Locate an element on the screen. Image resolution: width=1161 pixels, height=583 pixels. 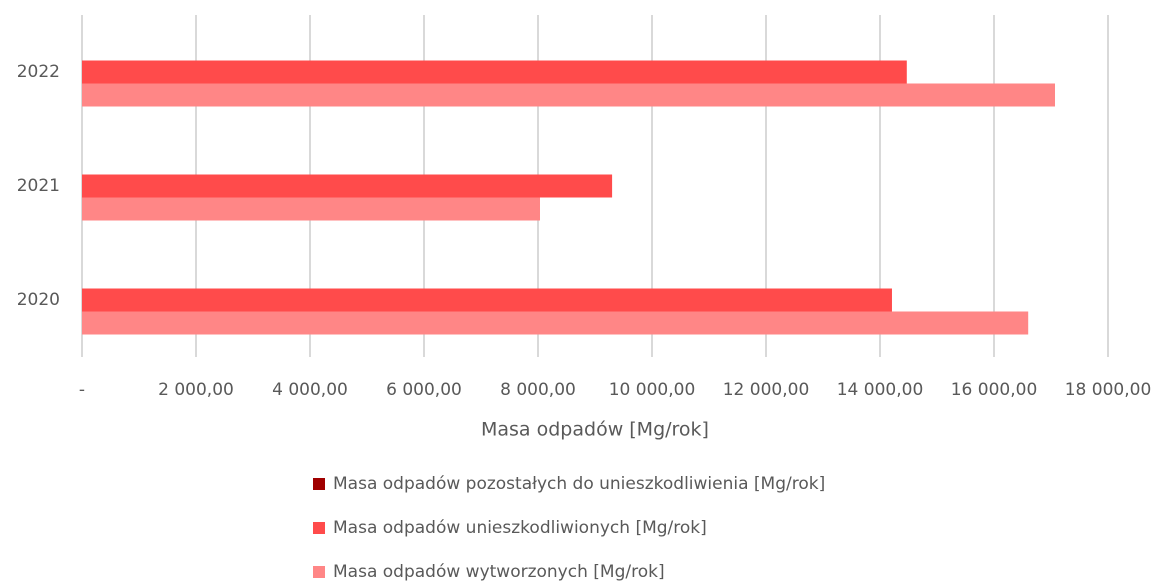
legend-label: Masa odpadów wytworzonych [Mg/rok] is located at coordinates (499, 572).